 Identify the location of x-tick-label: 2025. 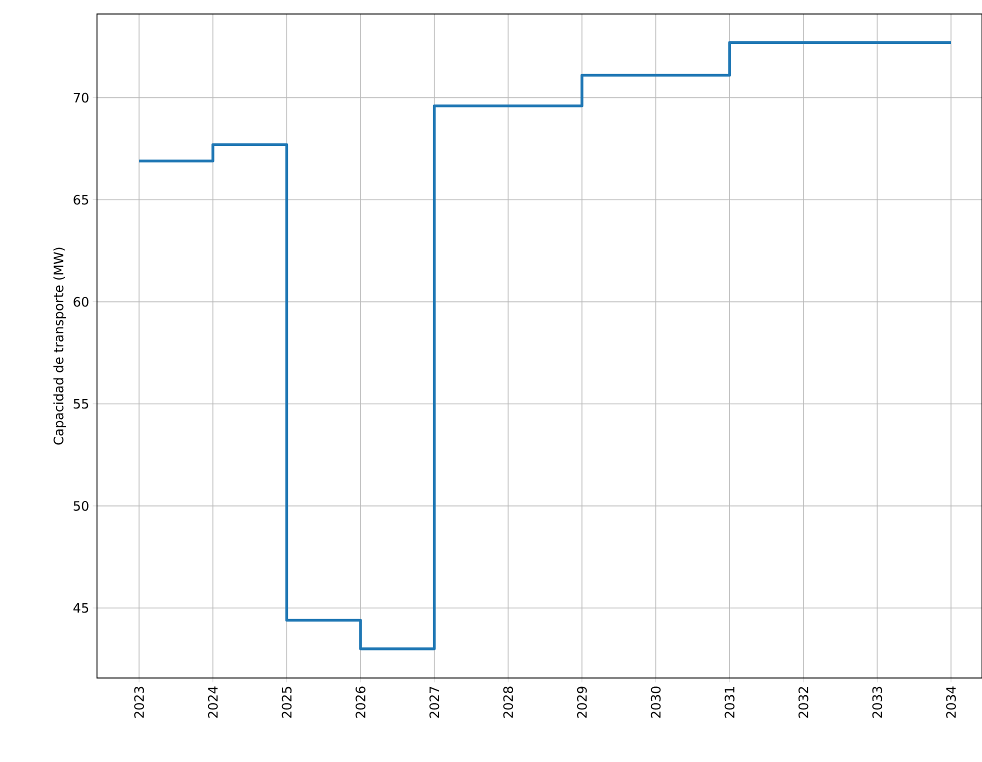
(287, 702).